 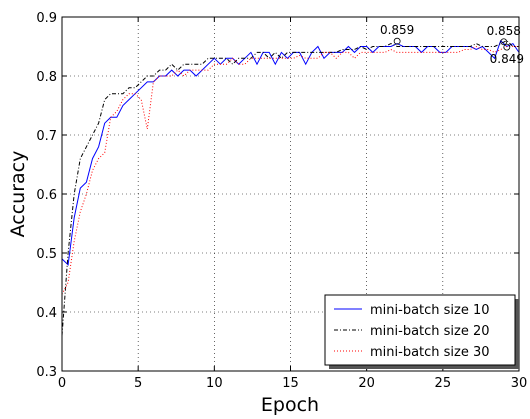 I want to click on y-tick-label: 0.9, so click(x=46, y=18).